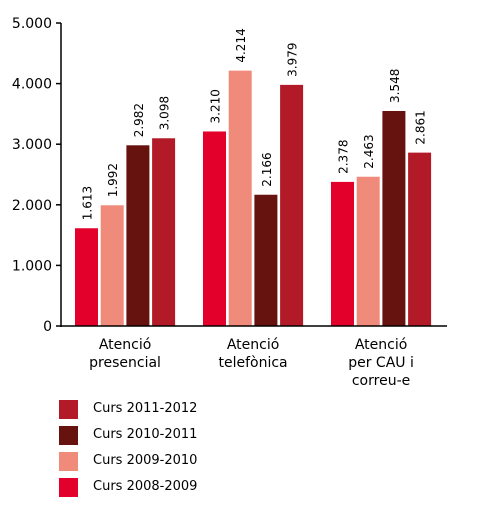 This screenshot has width=498, height=516. Describe the element at coordinates (145, 434) in the screenshot. I see `legend-label: Curs 2010-2011` at that location.